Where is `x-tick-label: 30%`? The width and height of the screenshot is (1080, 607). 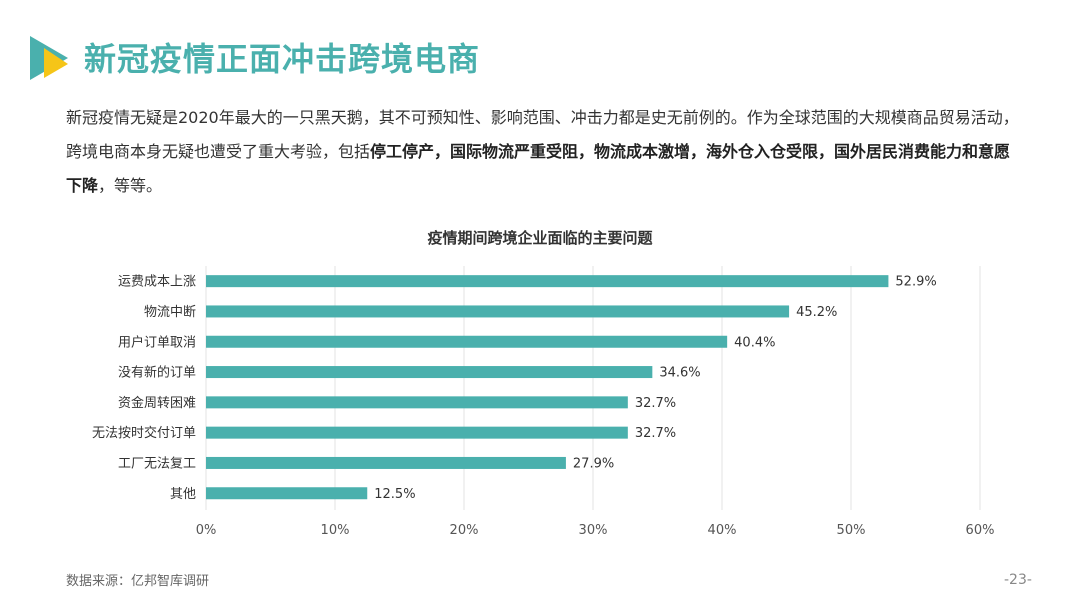 x-tick-label: 30% is located at coordinates (593, 530).